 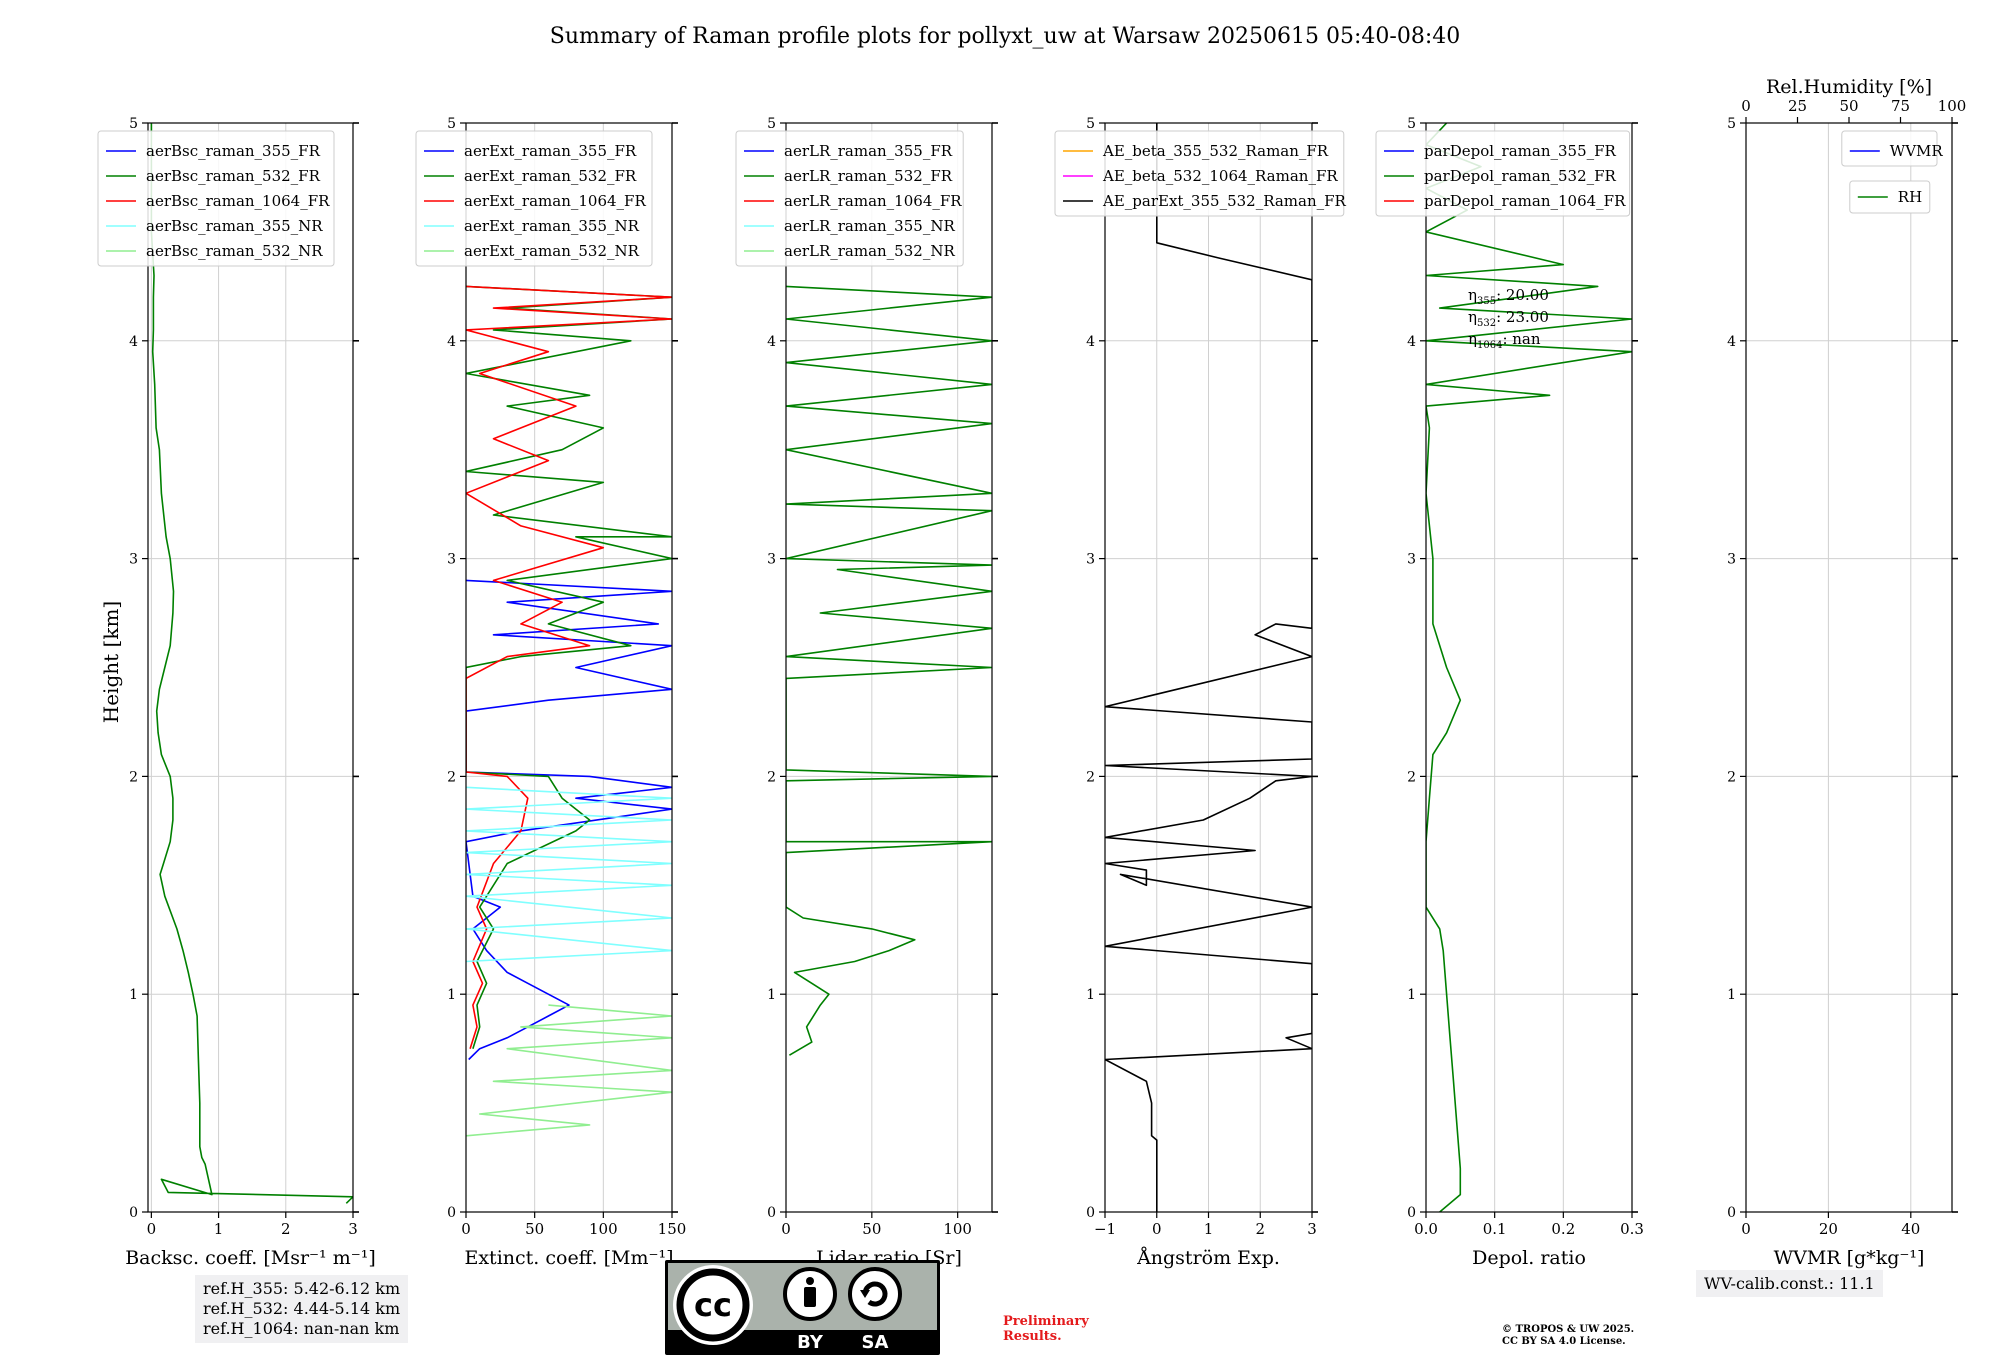 What do you see at coordinates (1917, 151) in the screenshot?
I see `legend-label: WVMR` at bounding box center [1917, 151].